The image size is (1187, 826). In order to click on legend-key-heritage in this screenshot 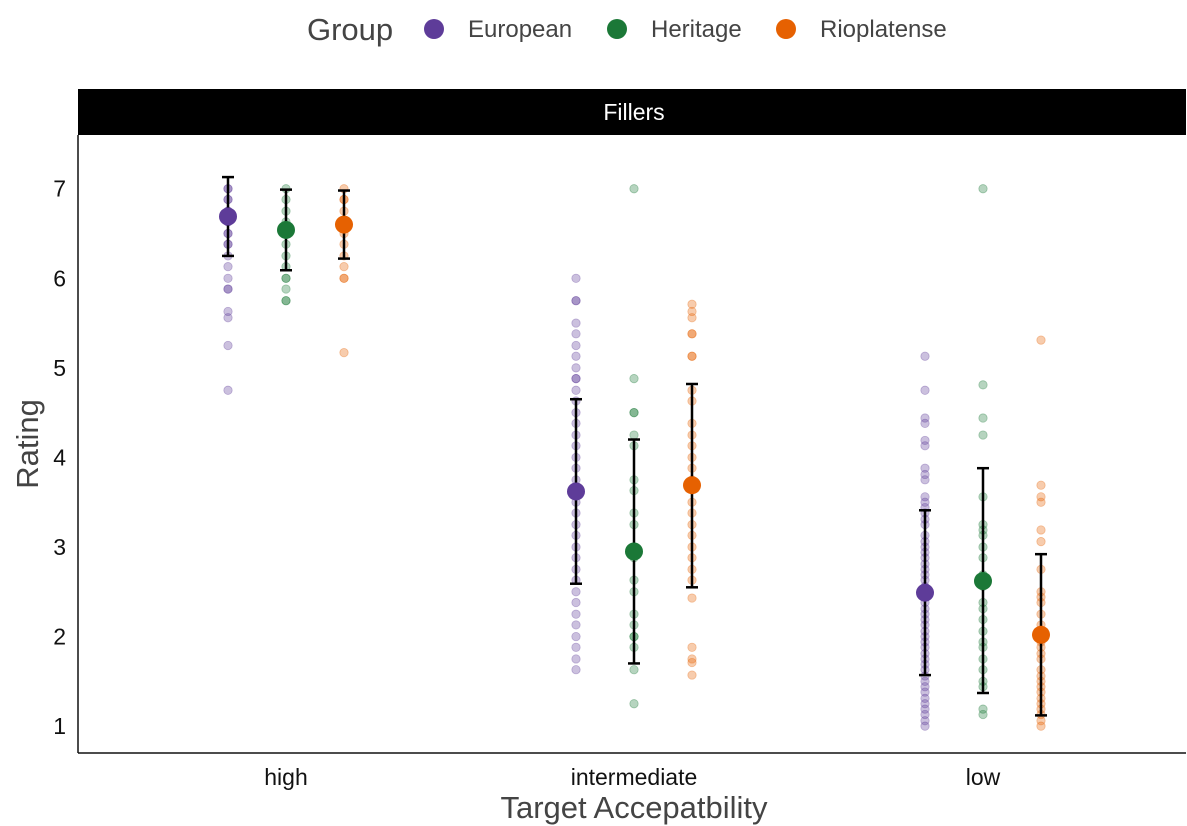, I will do `click(617, 29)`.